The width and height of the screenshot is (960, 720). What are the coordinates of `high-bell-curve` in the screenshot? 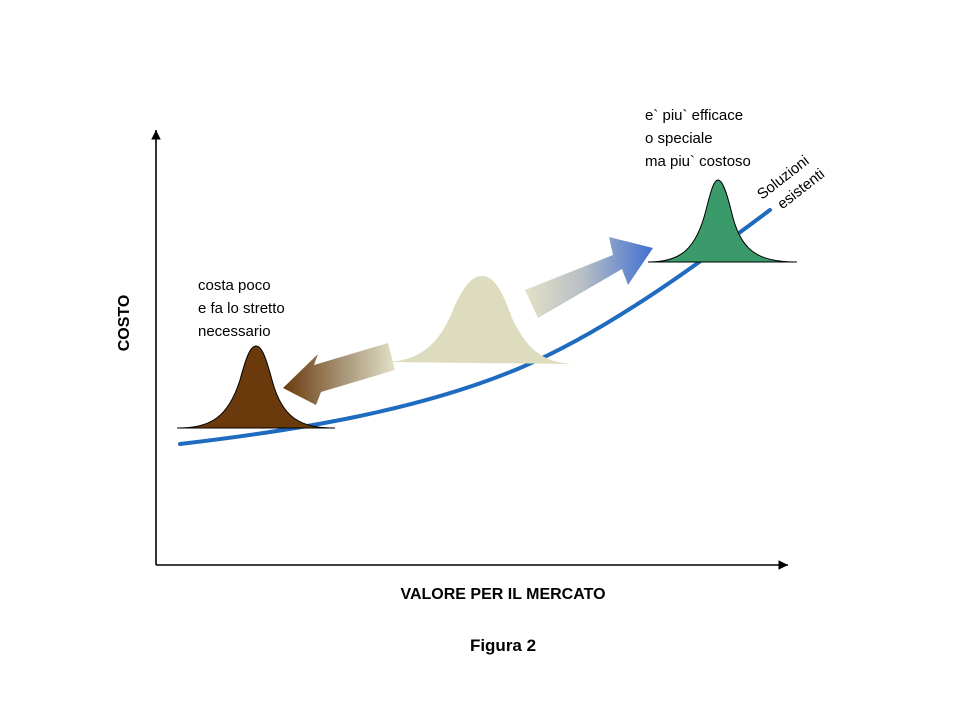 It's located at (722, 221).